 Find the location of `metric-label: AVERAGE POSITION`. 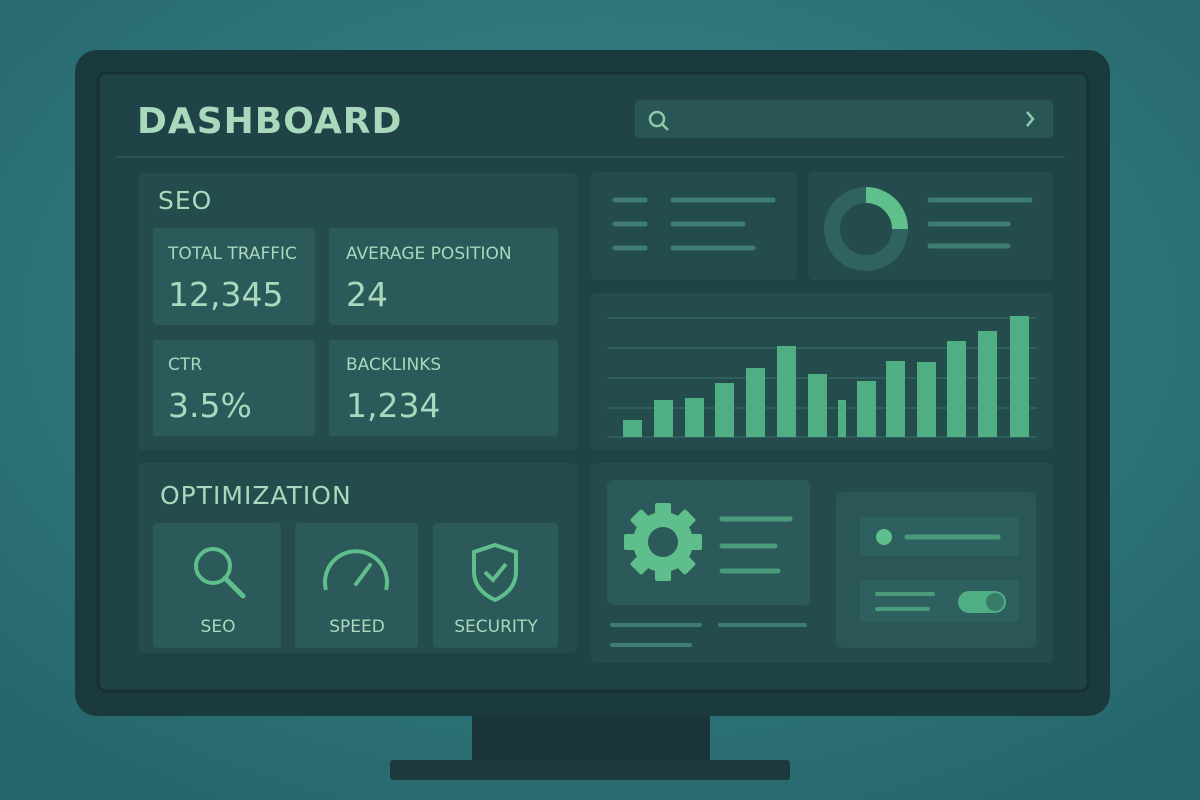

metric-label: AVERAGE POSITION is located at coordinates (429, 254).